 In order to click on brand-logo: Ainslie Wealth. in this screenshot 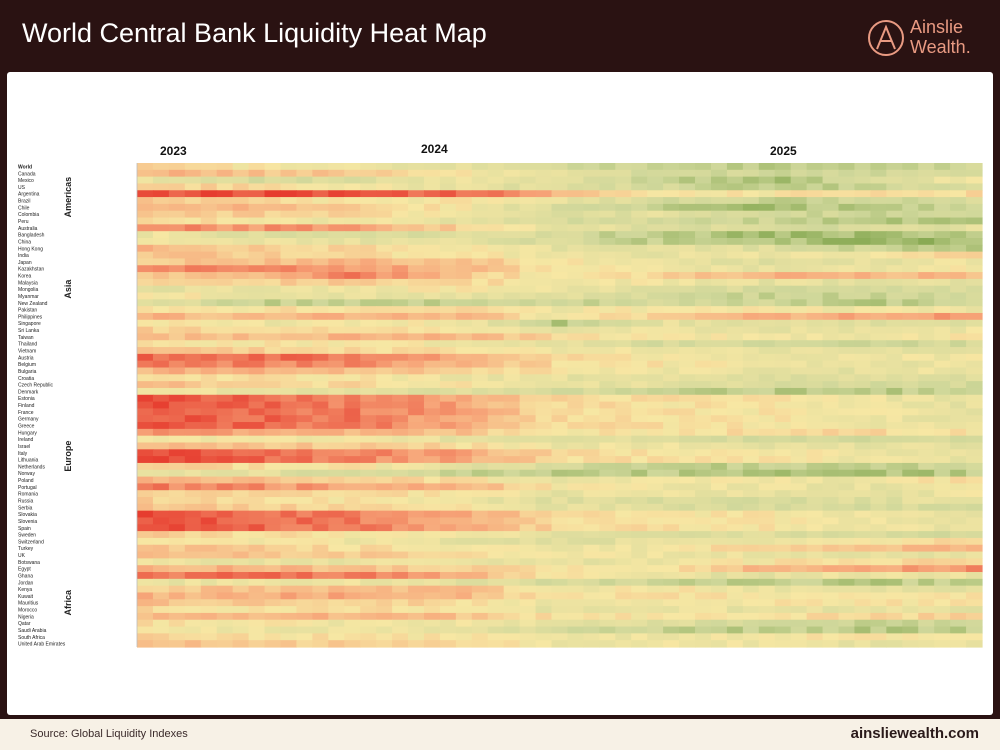, I will do `click(928, 38)`.